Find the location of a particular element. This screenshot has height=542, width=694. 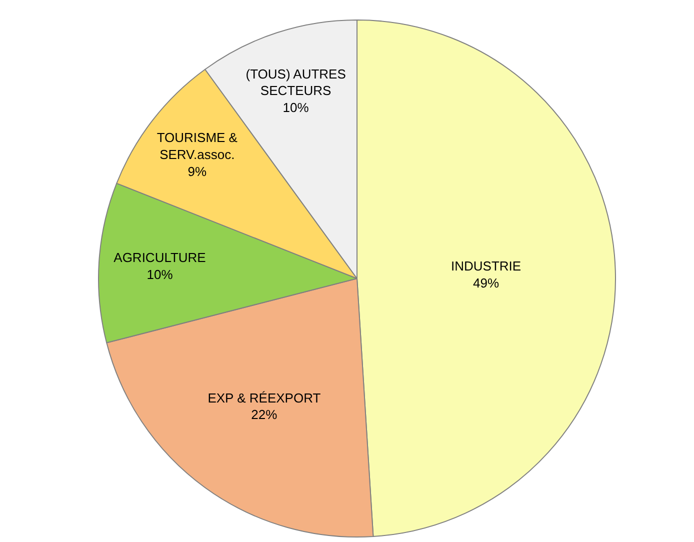

slice-label: (TOUS) AUTRES SECTEURS is located at coordinates (296, 82).